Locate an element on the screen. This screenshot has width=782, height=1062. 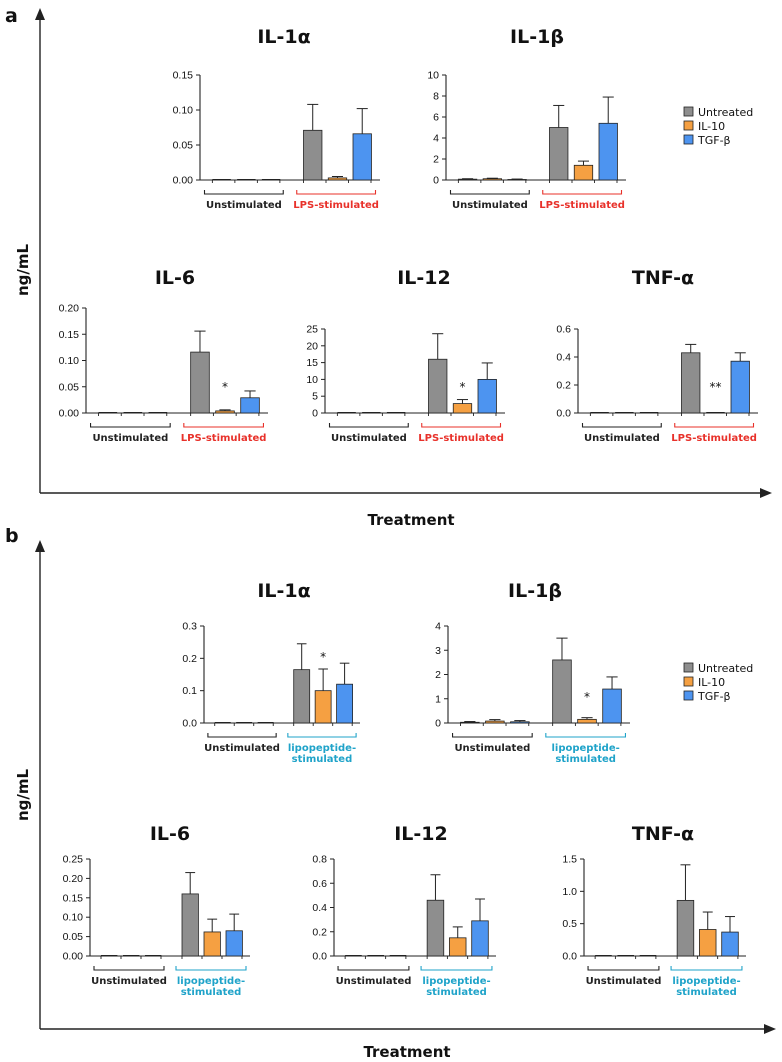
y-tick-label: 0.6 is located at coordinates (563, 330).